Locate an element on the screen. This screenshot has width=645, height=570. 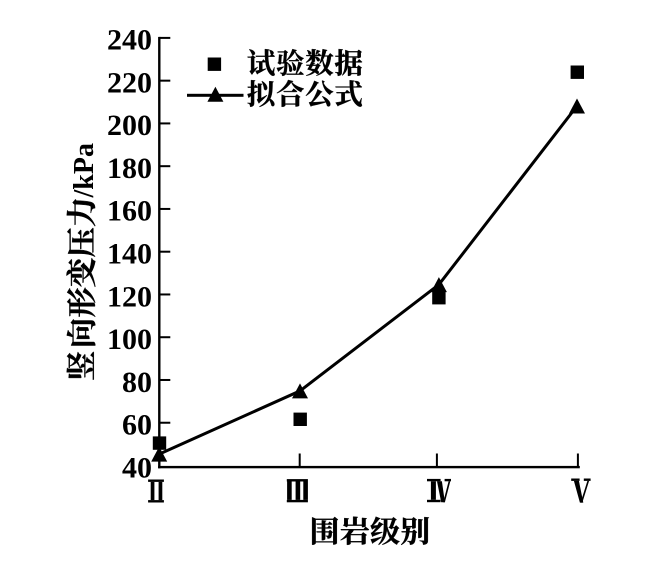
svg-text: 220 is located at coordinates (129, 83).